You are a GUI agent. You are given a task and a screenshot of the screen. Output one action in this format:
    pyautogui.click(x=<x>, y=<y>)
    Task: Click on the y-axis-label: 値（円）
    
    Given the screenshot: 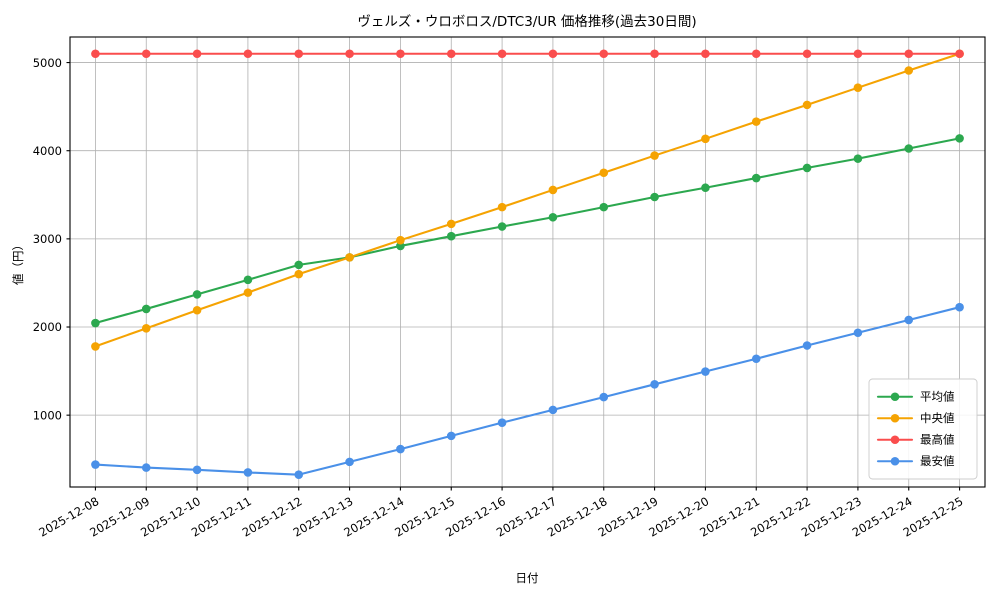 What is the action you would take?
    pyautogui.click(x=18, y=262)
    